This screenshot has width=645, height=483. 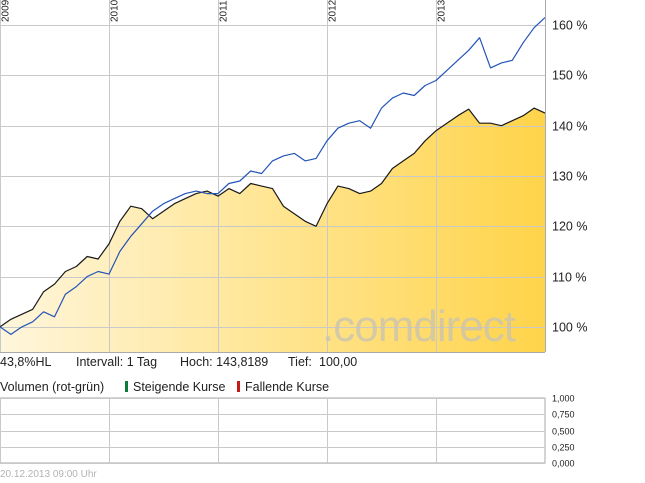 I want to click on x-tick-label: 2010, so click(x=115, y=11).